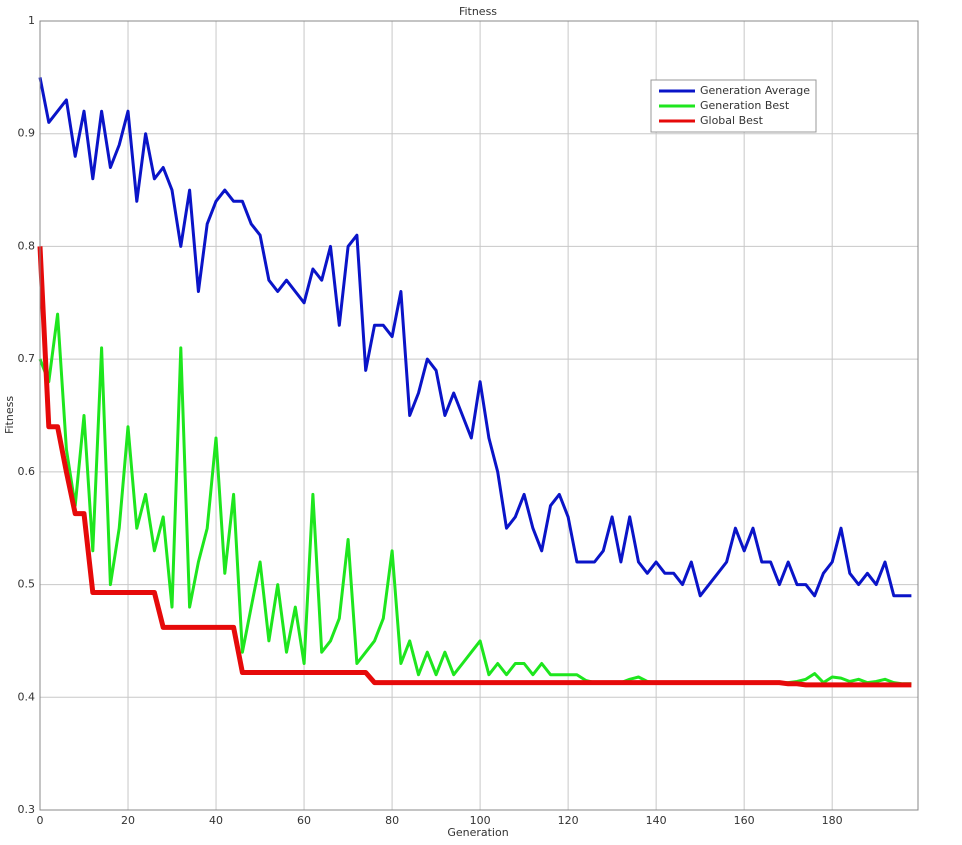 Image resolution: width=962 pixels, height=845 pixels. I want to click on legend-label: Generation Best, so click(745, 105).